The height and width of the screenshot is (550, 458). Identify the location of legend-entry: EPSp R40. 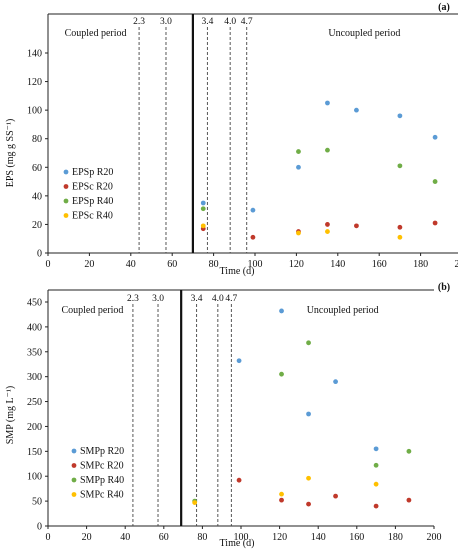
(92, 201).